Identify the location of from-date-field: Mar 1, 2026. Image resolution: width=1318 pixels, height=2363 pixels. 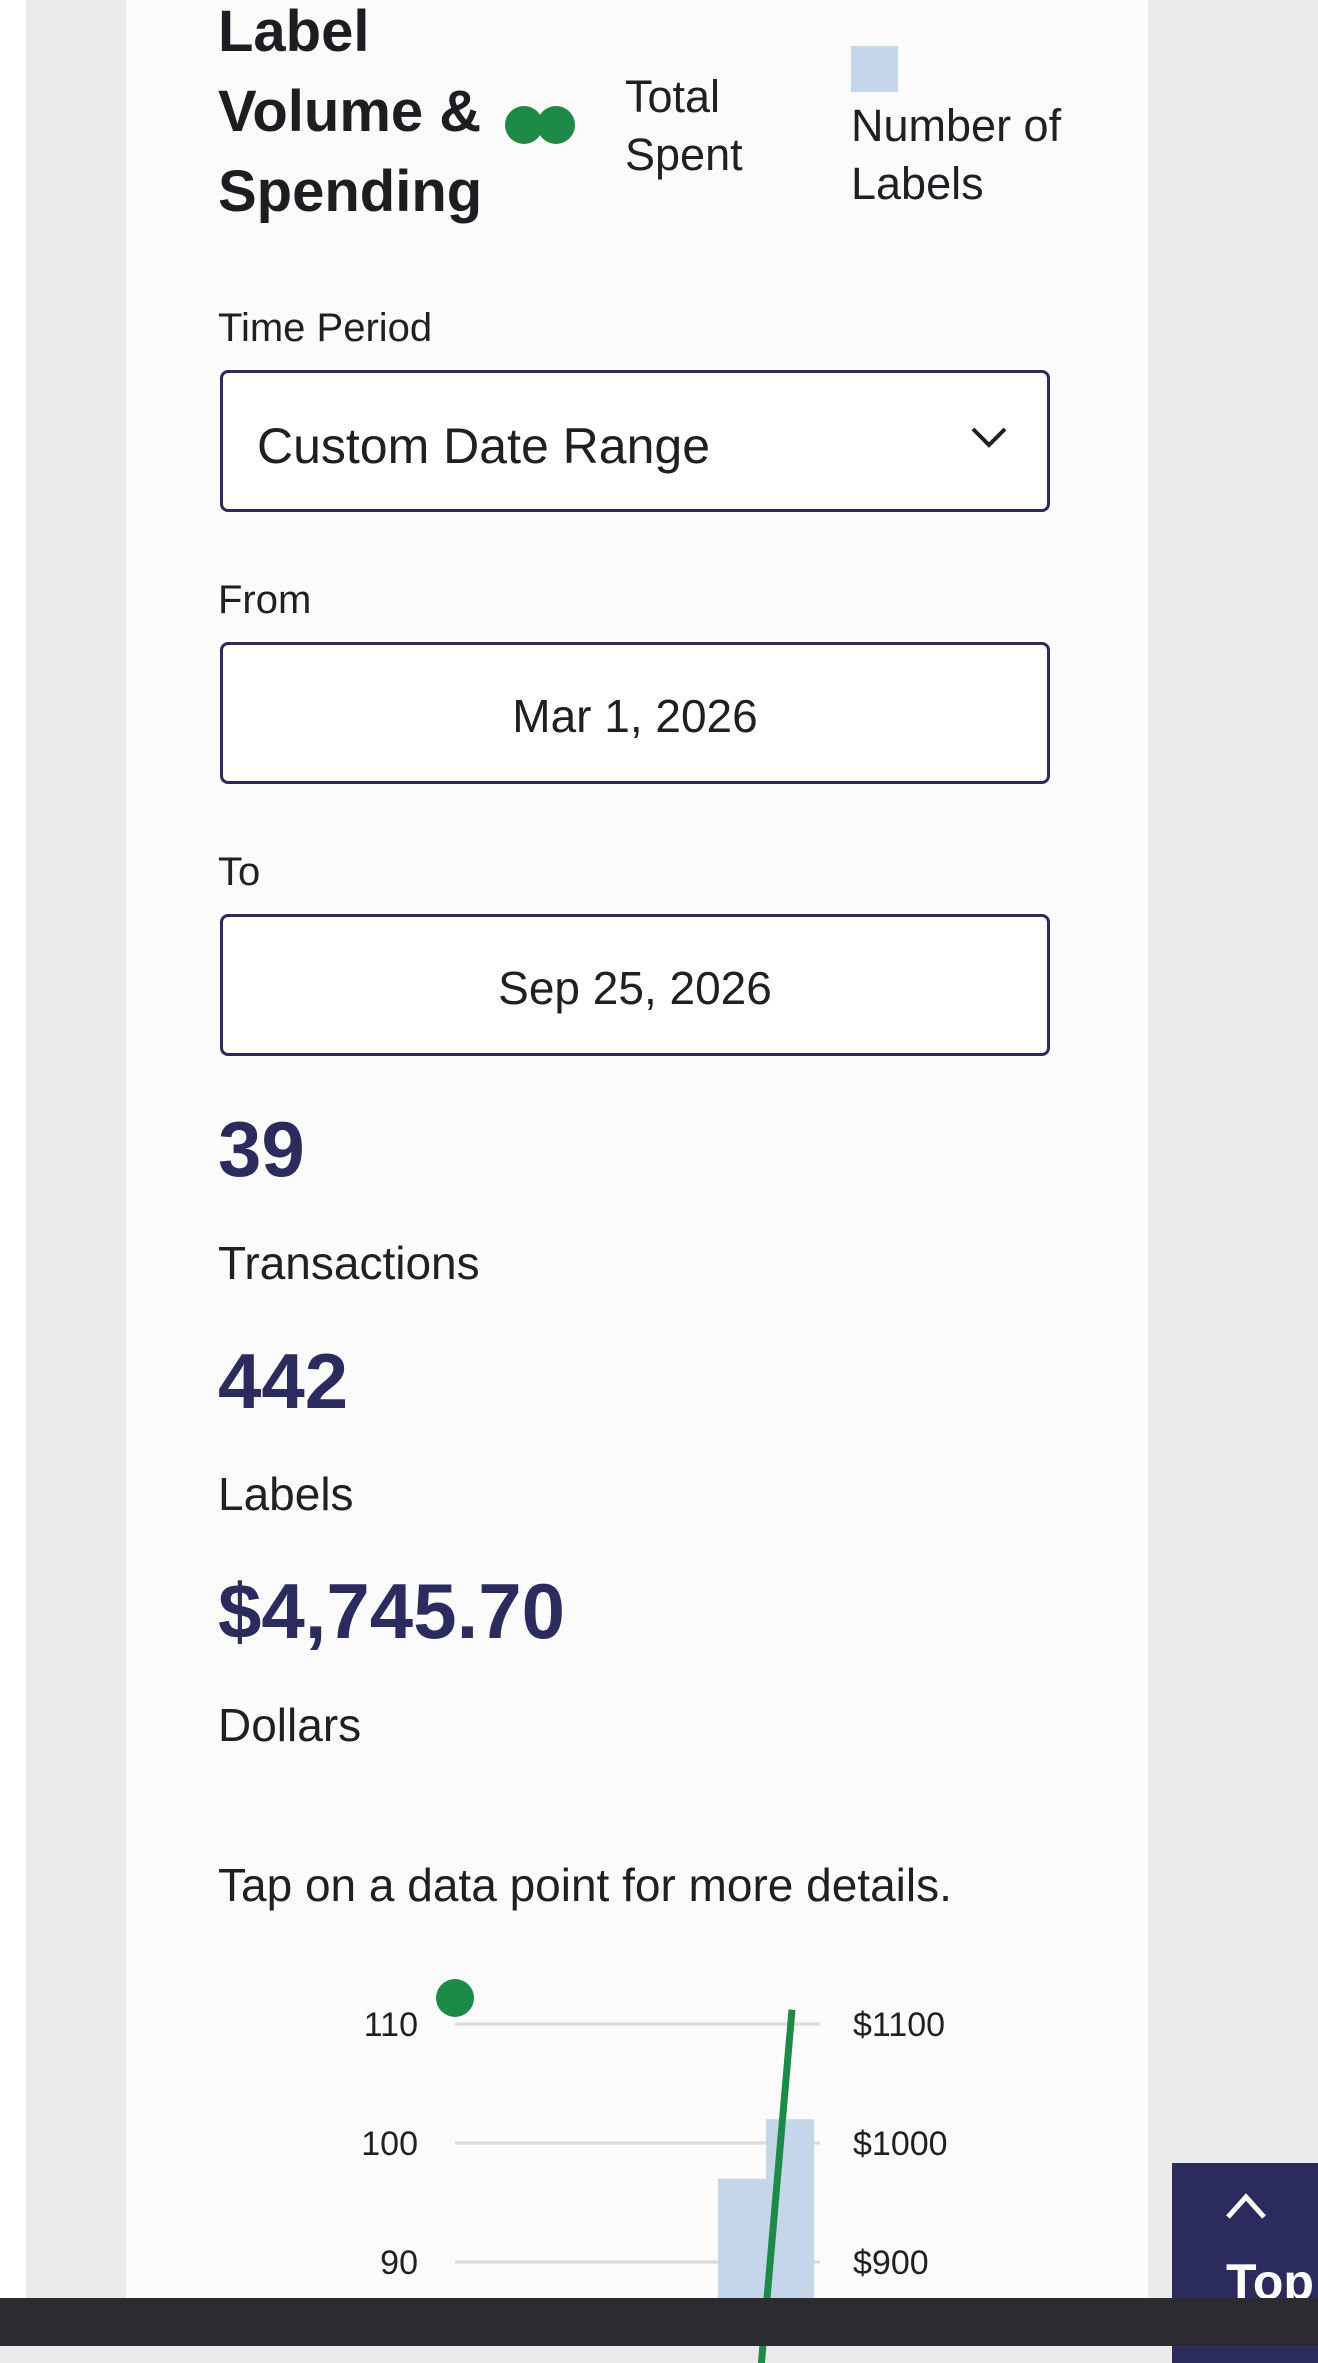
(635, 713).